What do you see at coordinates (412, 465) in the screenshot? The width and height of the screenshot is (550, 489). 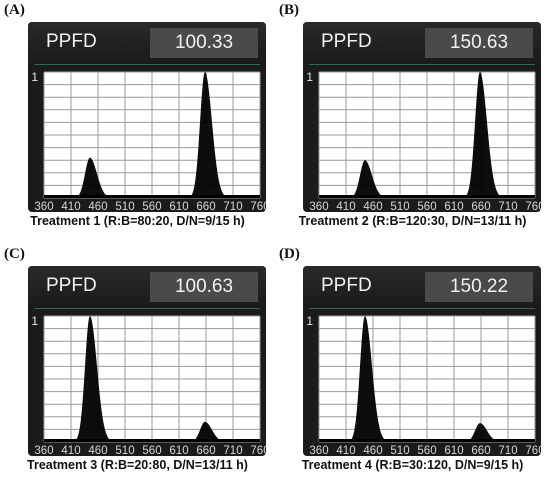 I see `treatment-caption: Treatment 4 (R:B=30:120, D/N=9/15 h)` at bounding box center [412, 465].